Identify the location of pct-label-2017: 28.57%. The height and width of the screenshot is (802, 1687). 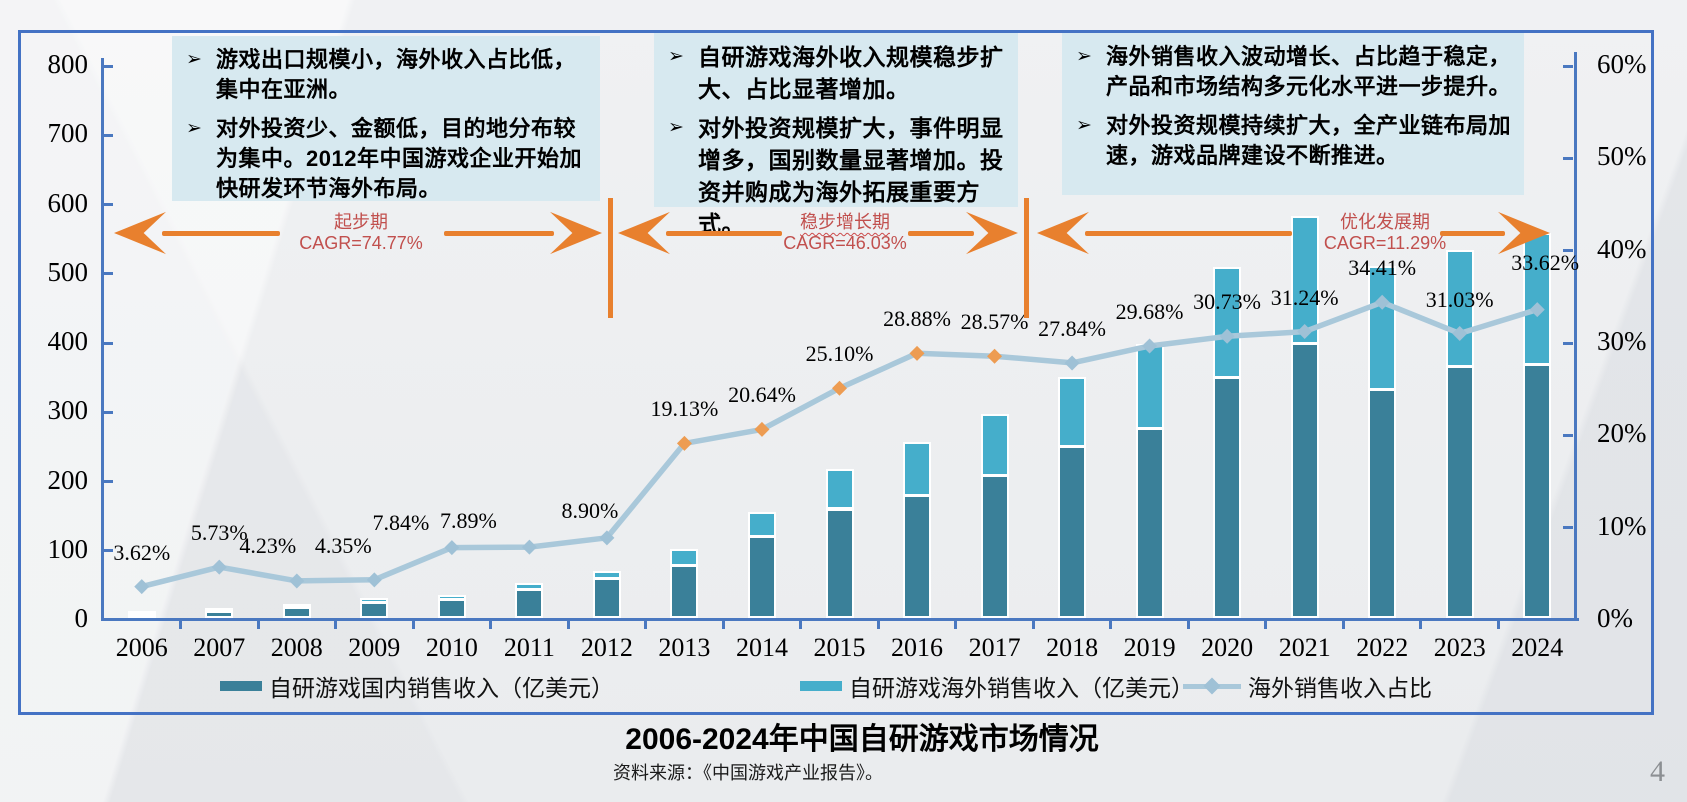
(994, 322).